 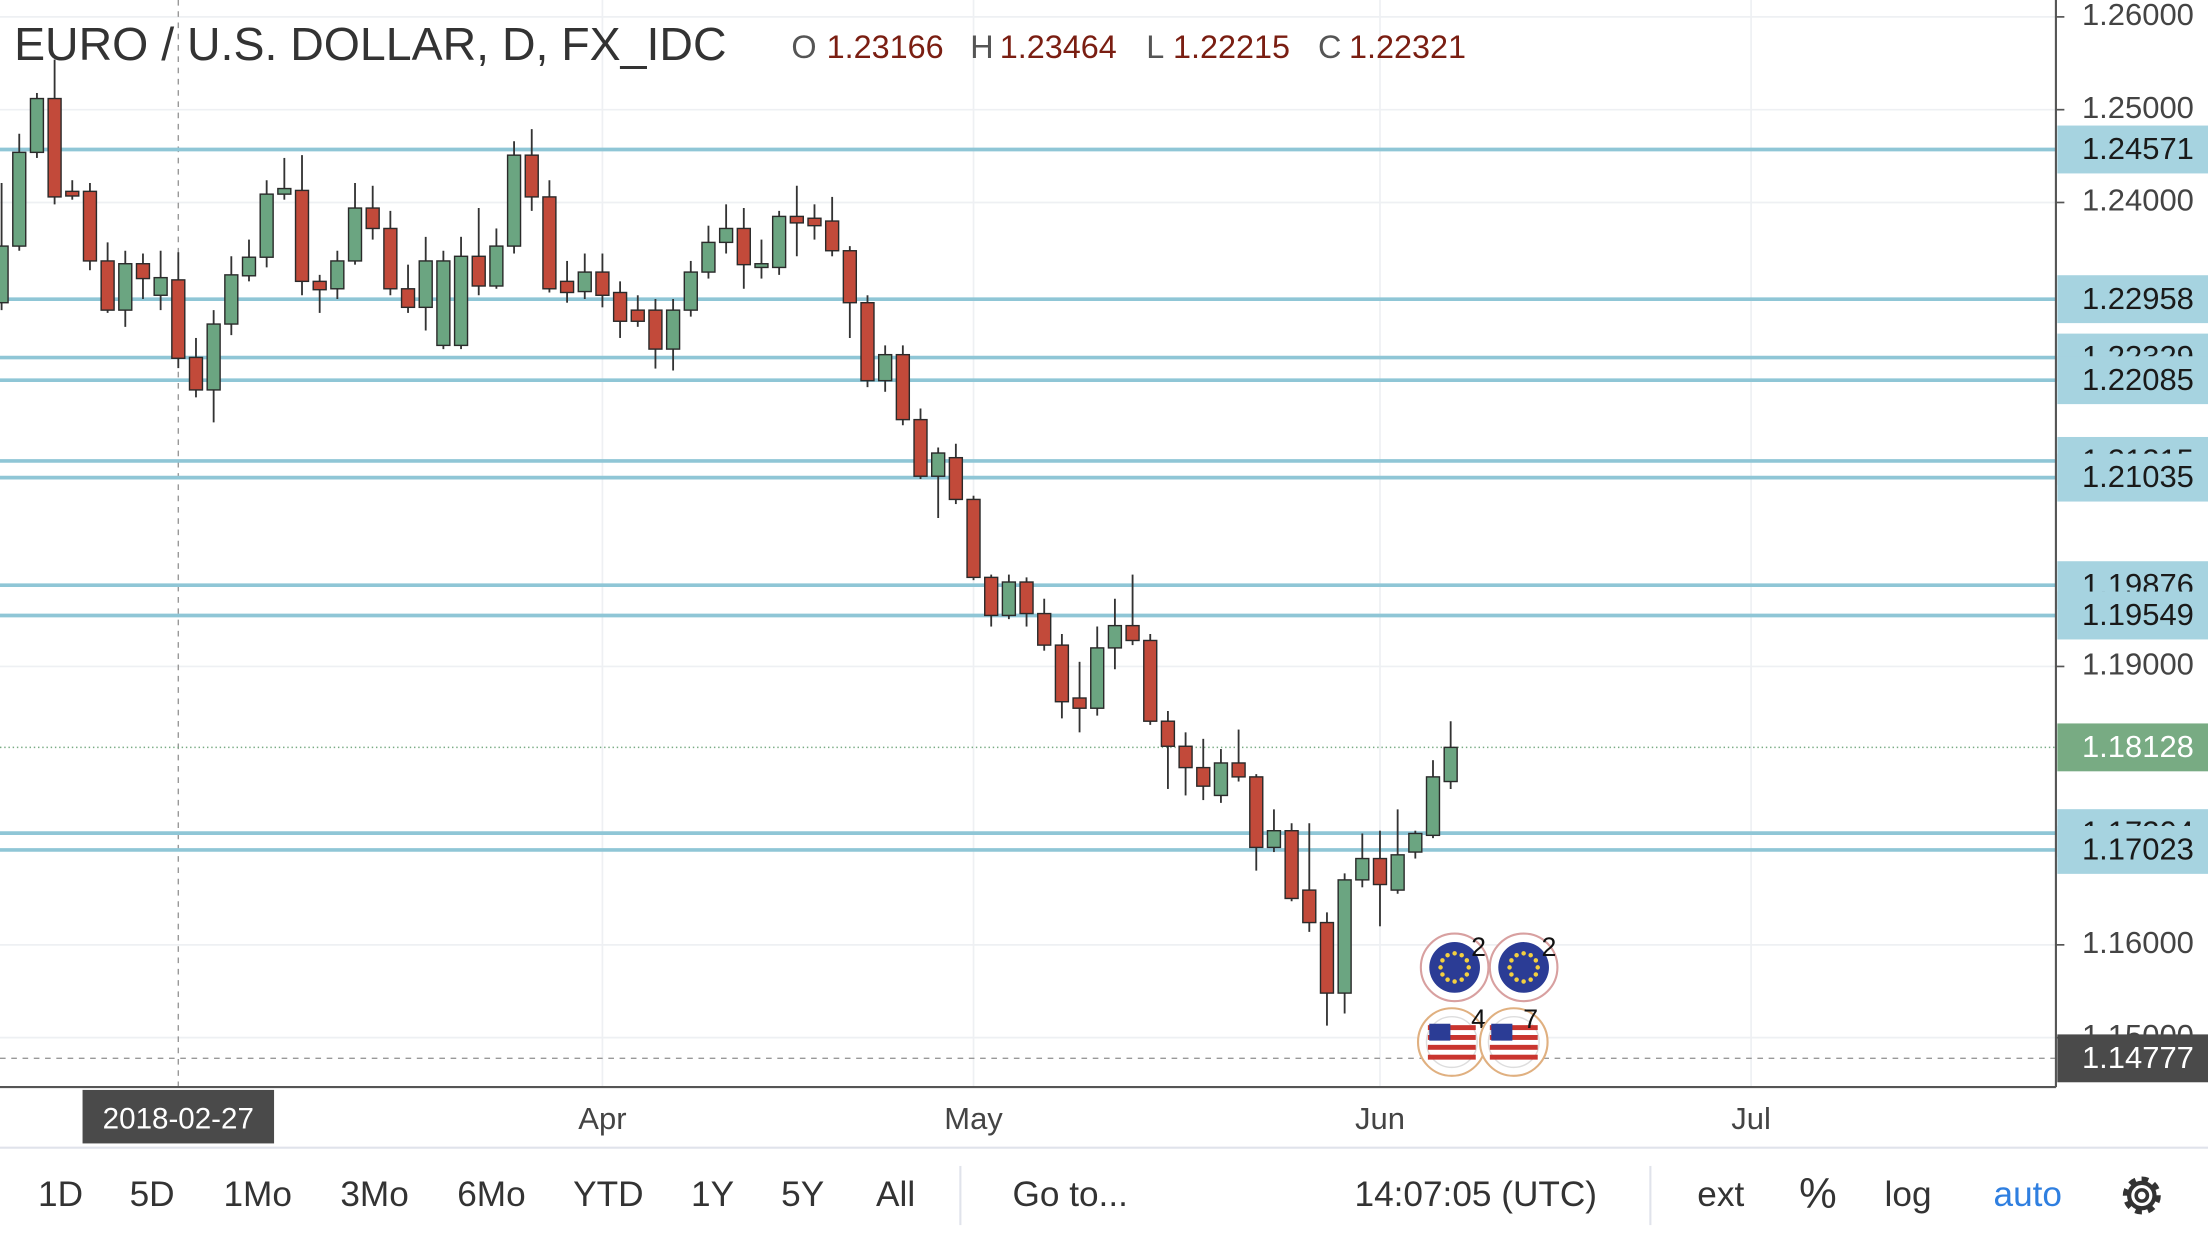 What do you see at coordinates (1231, 47) in the screenshot?
I see `ohlc-value: 1.22215` at bounding box center [1231, 47].